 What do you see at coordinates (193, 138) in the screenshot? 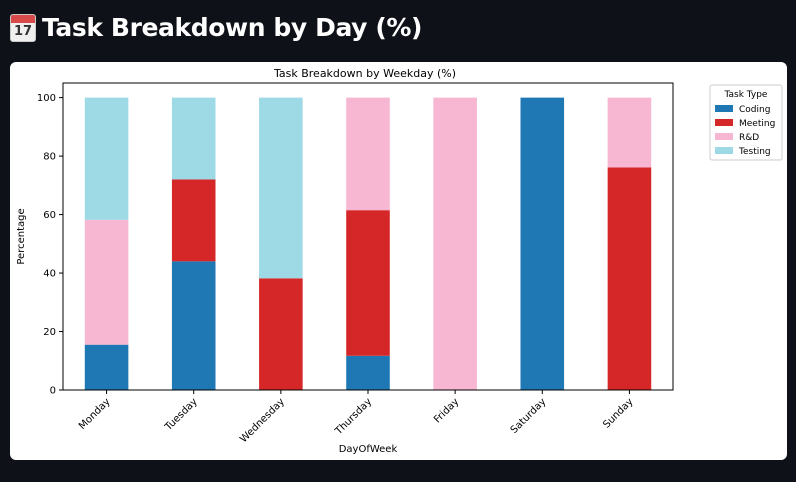
I see `bar-tuesday-testing` at bounding box center [193, 138].